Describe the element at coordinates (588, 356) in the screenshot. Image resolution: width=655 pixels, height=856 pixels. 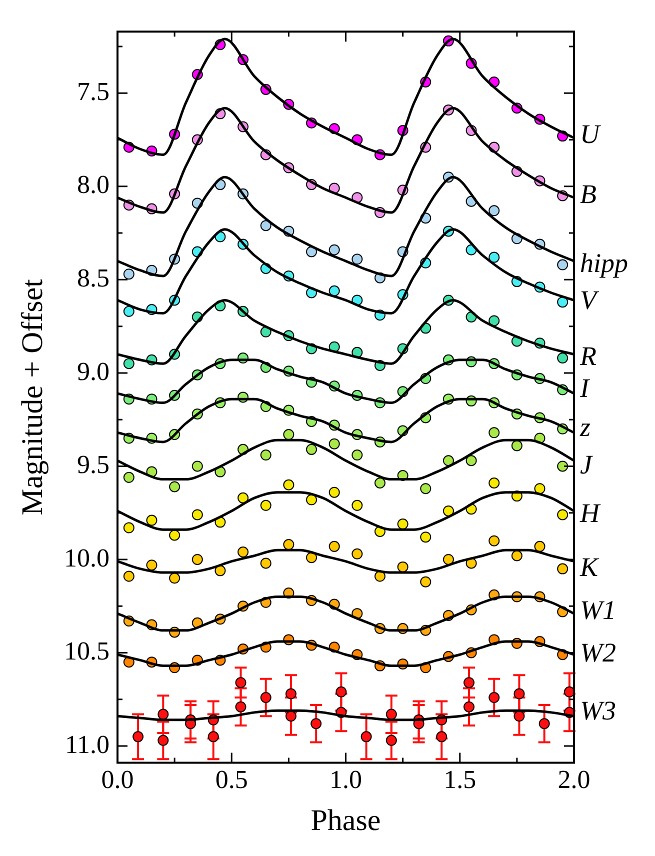
I see `legend-label: R` at that location.